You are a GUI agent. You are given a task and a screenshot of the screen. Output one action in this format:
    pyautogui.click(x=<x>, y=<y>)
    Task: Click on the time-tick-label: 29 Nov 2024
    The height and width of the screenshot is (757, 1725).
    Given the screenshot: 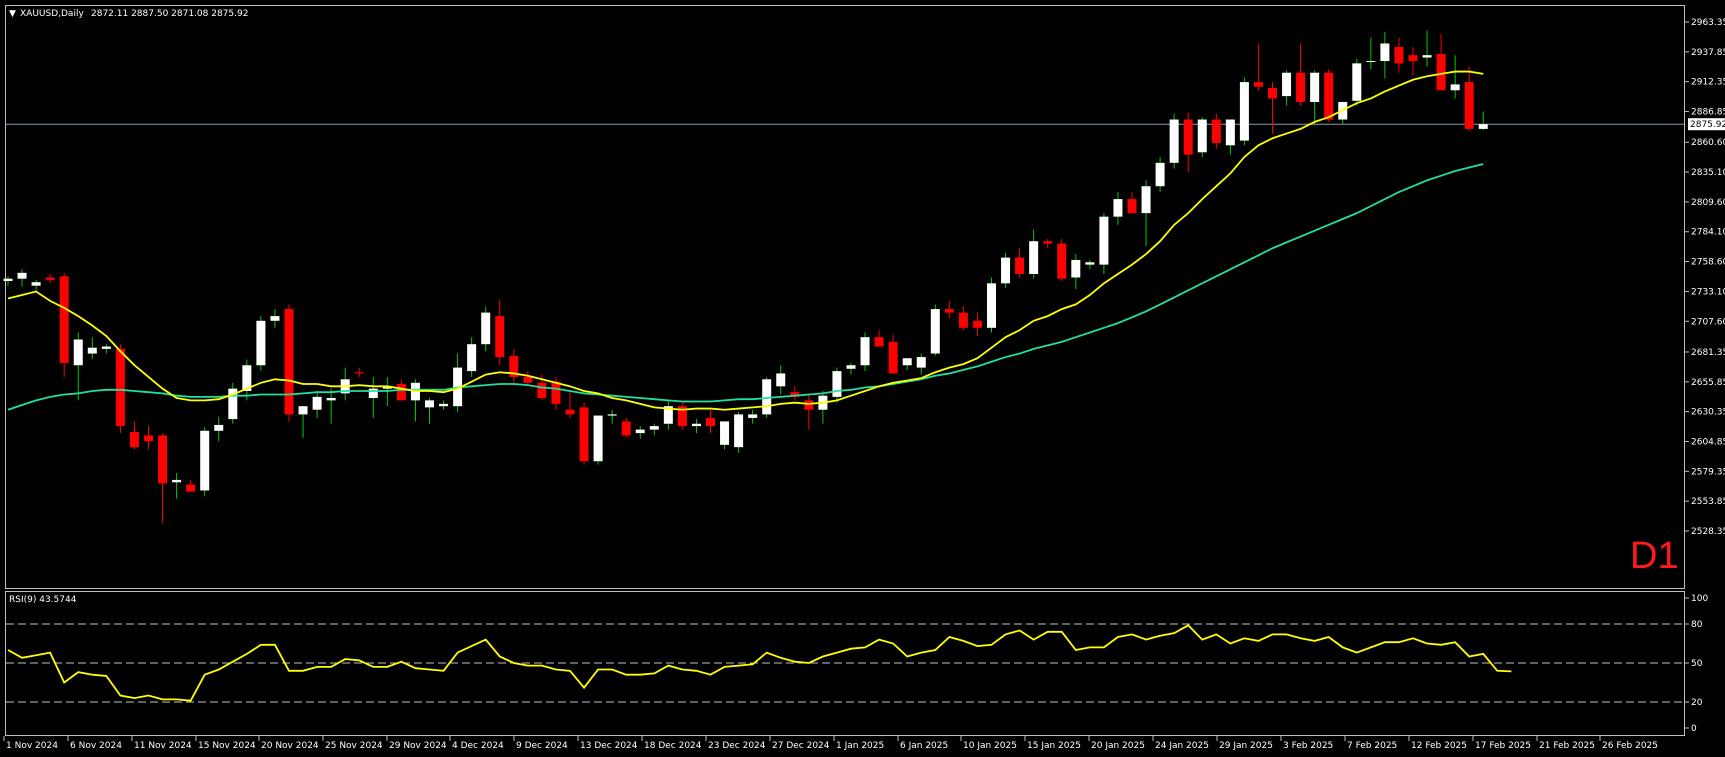 What is the action you would take?
    pyautogui.click(x=418, y=746)
    